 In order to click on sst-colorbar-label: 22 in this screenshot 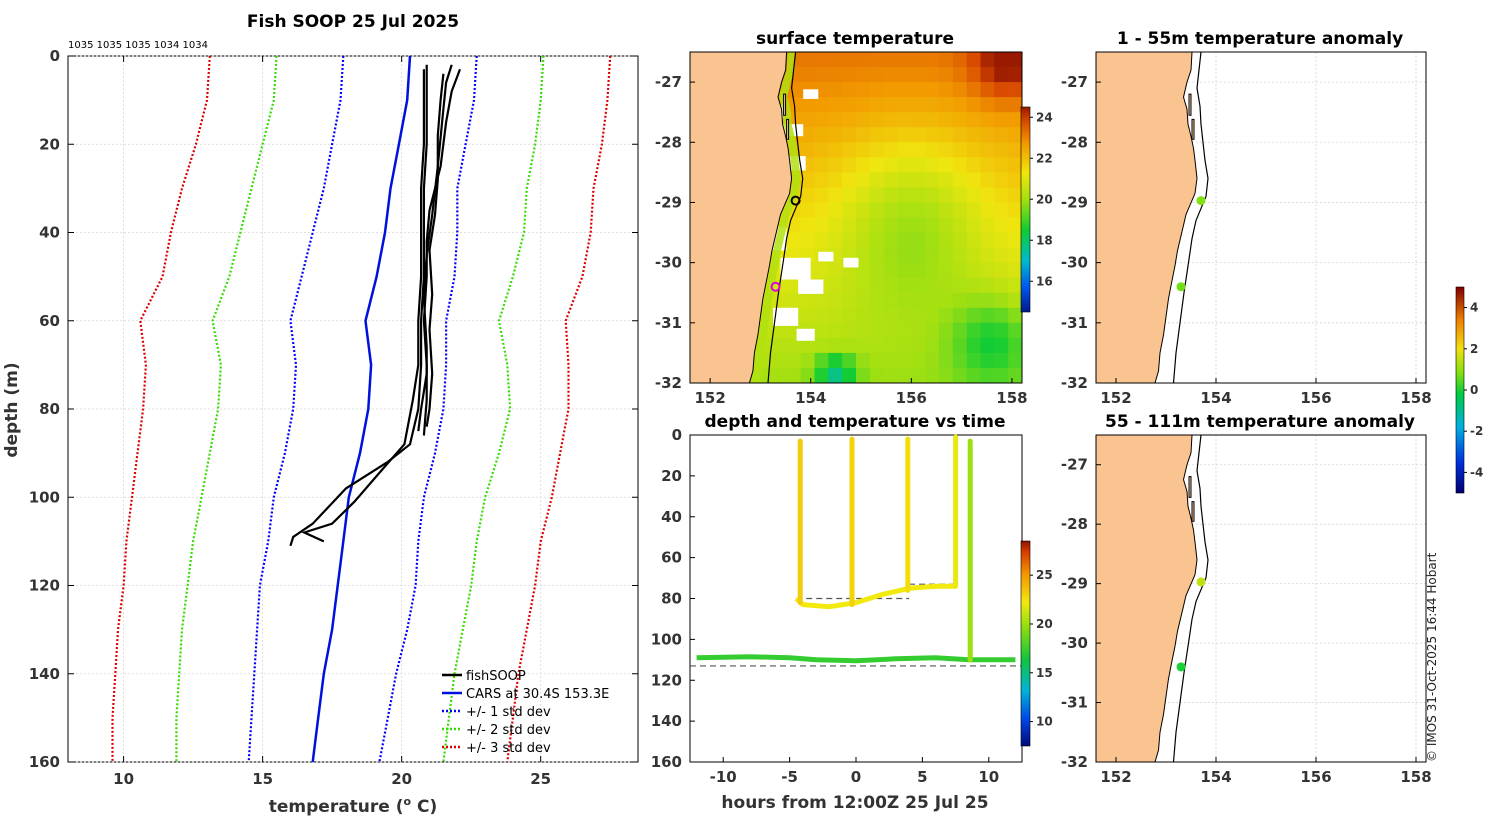, I will do `click(1044, 158)`.